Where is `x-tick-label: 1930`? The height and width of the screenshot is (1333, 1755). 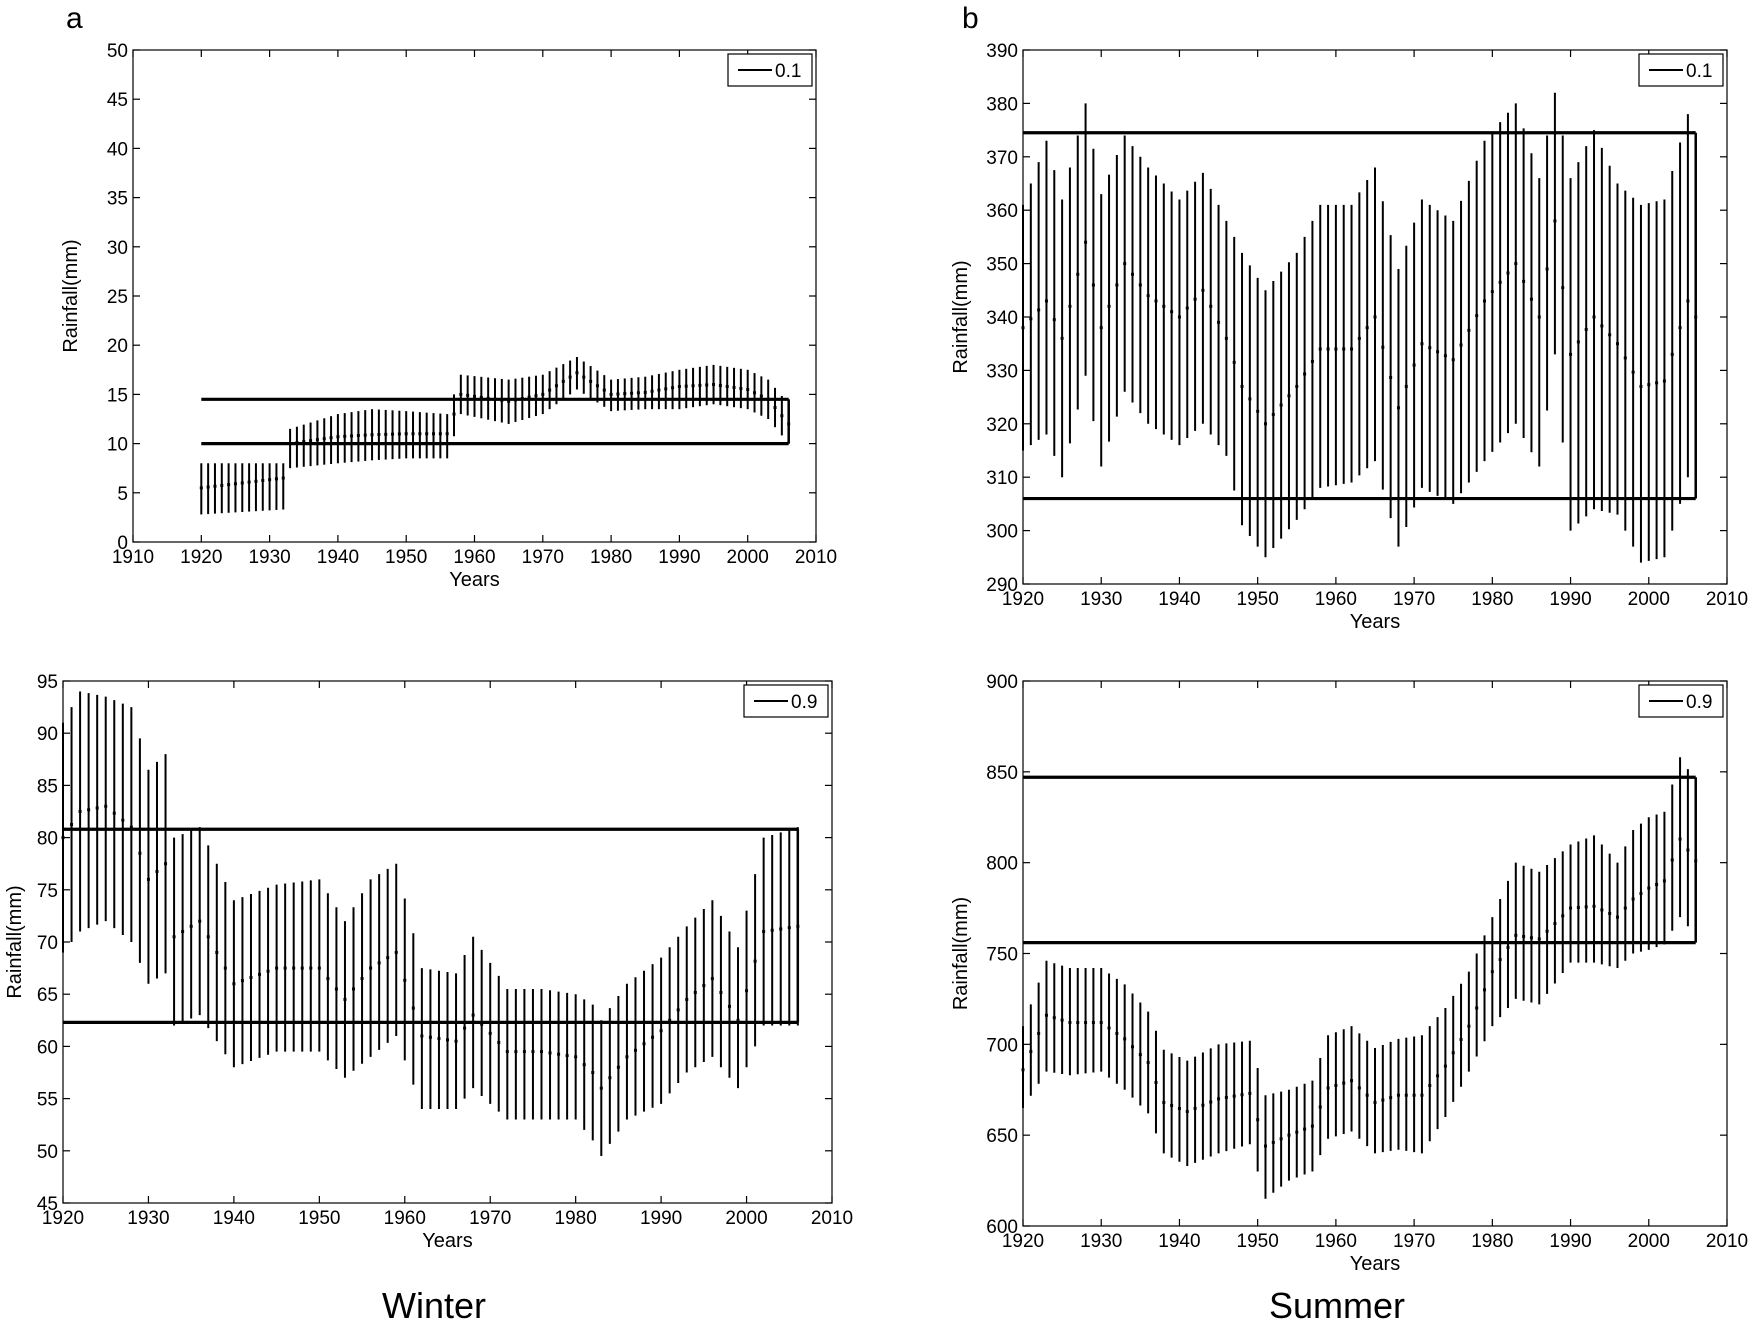
x-tick-label: 1930 is located at coordinates (269, 557).